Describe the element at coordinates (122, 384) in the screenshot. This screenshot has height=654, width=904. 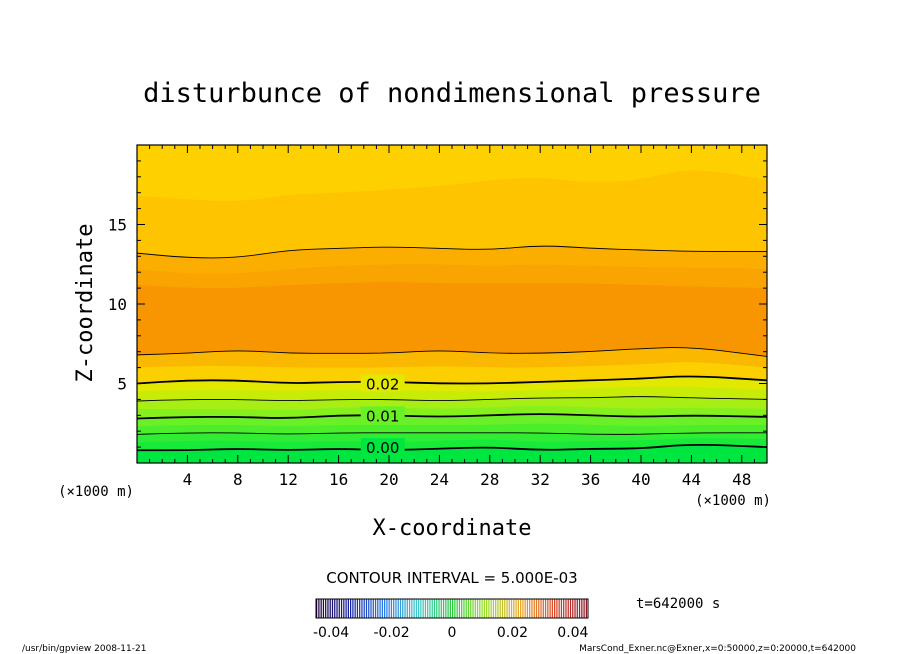
I see `y-tick-label: 5` at that location.